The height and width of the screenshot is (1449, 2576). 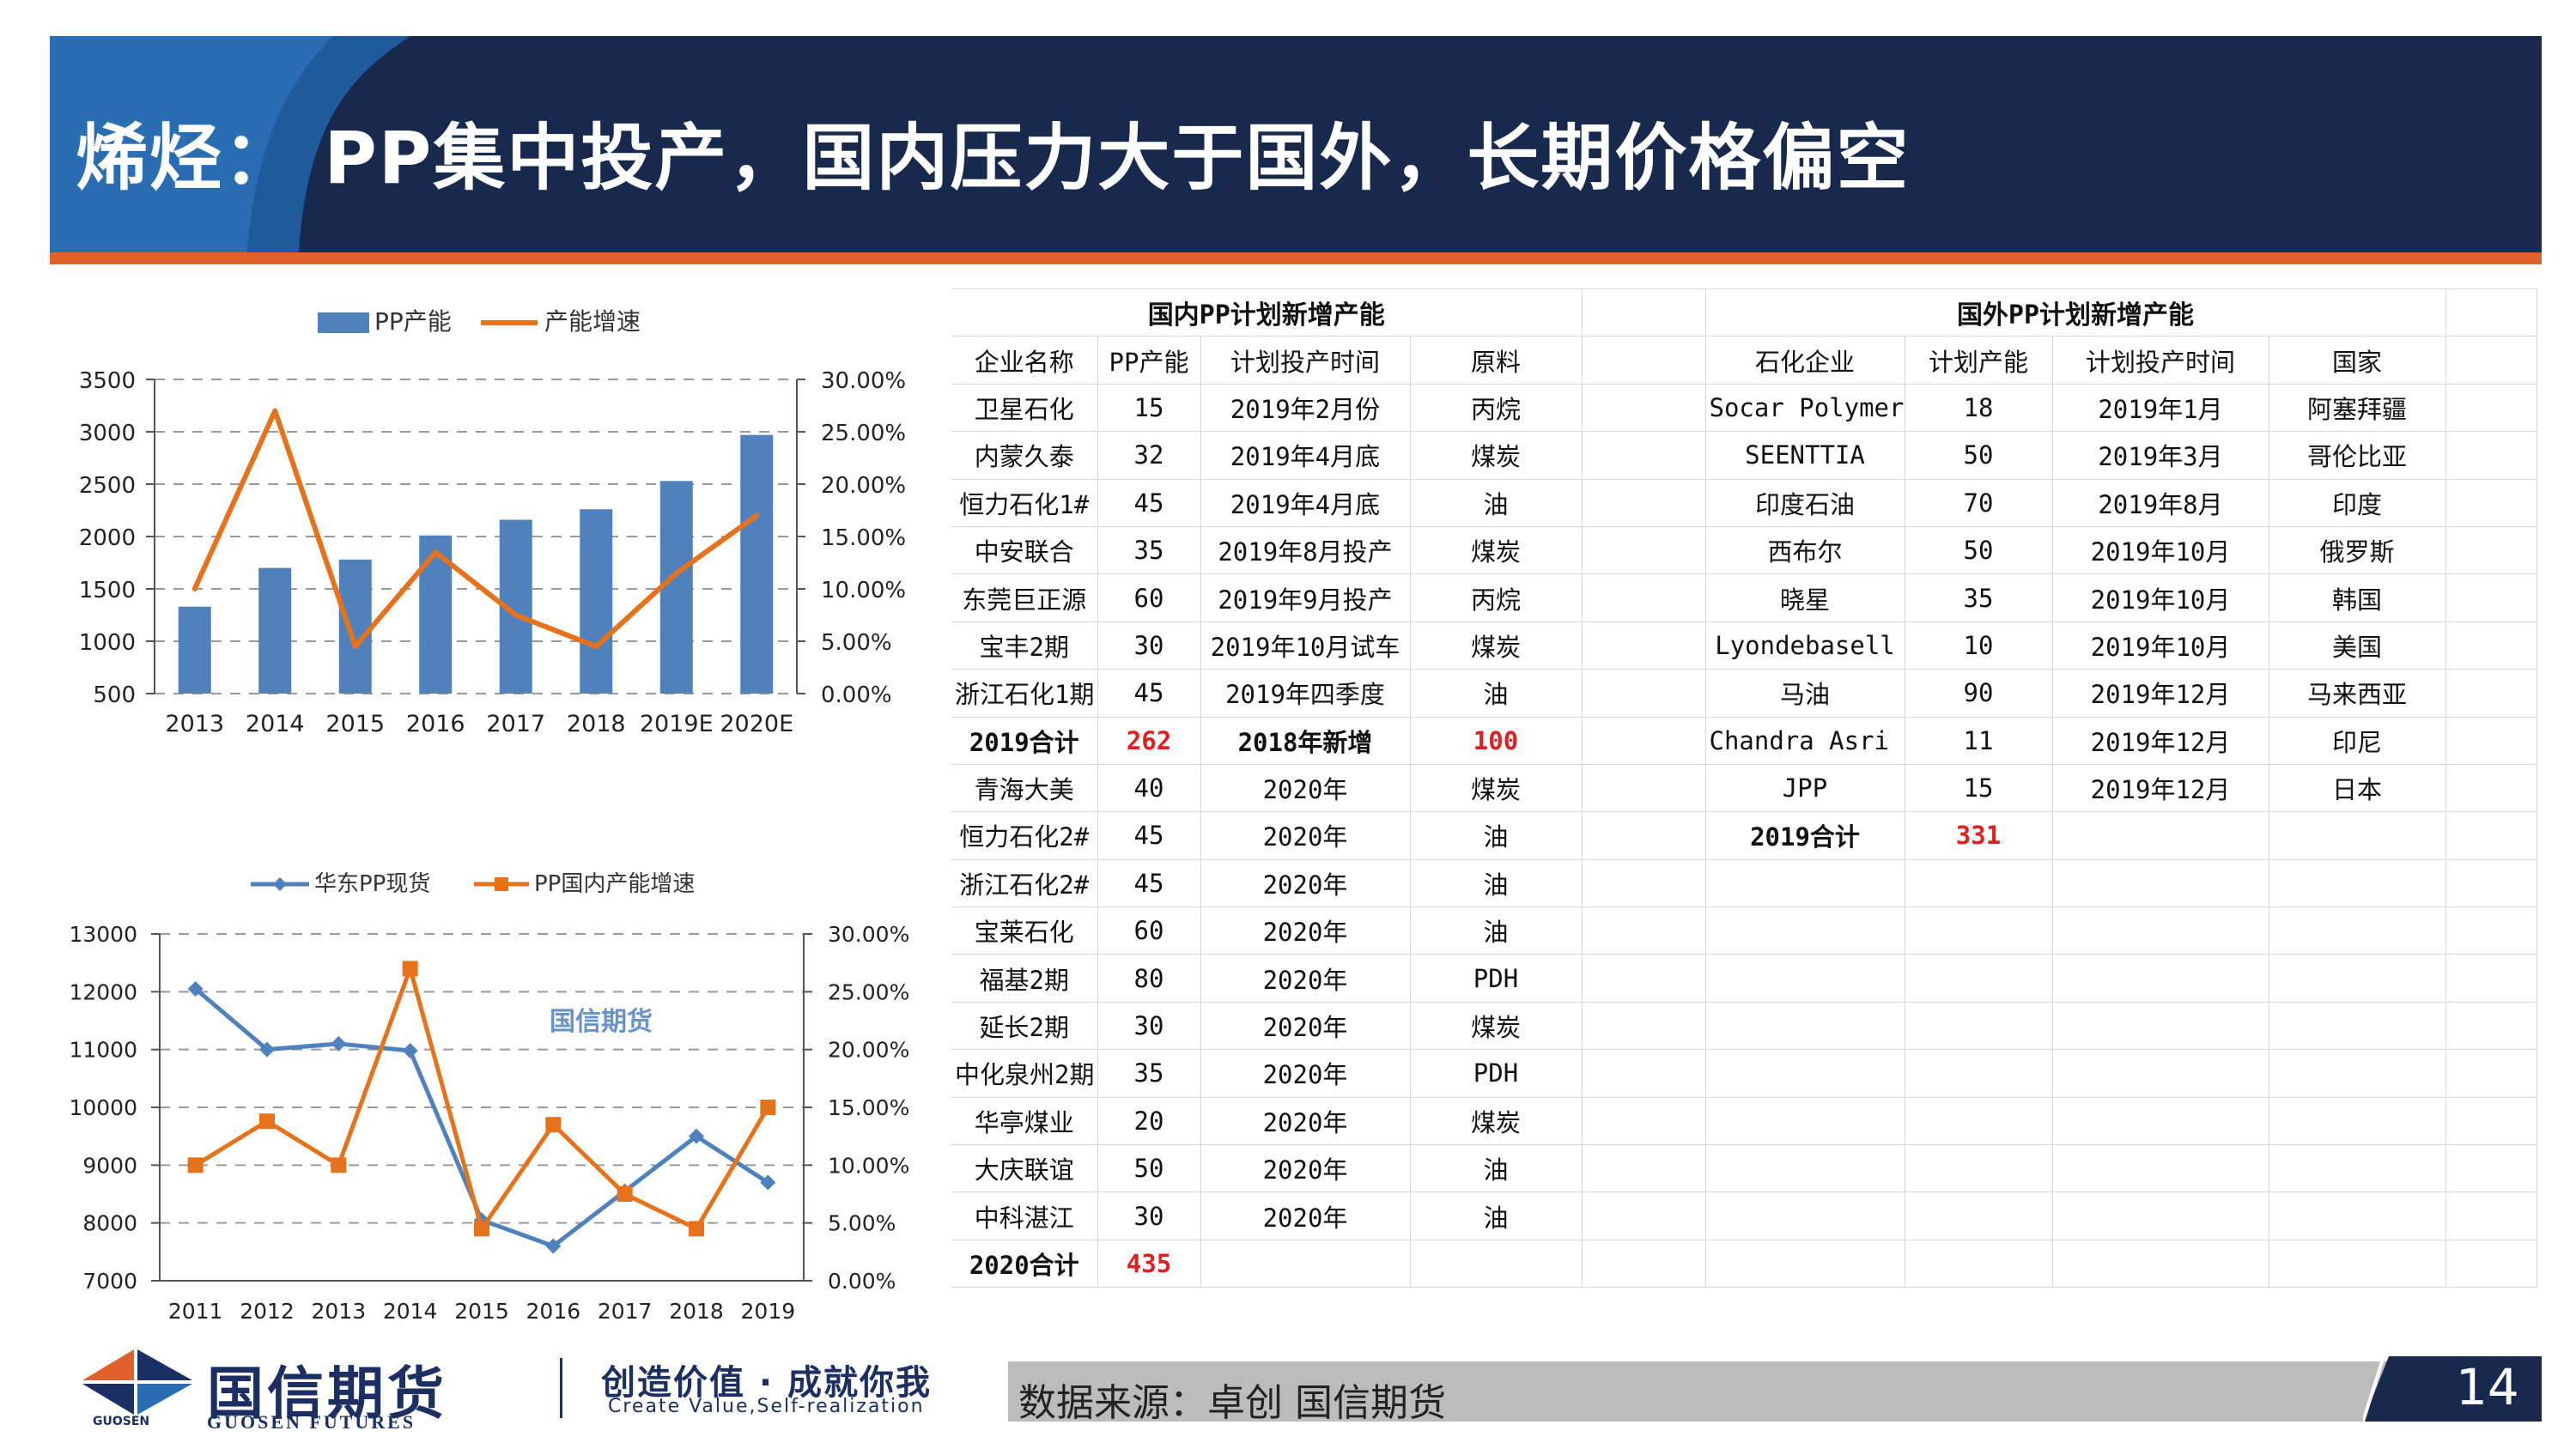 What do you see at coordinates (435, 724) in the screenshot?
I see `x-tick-label: 2016` at bounding box center [435, 724].